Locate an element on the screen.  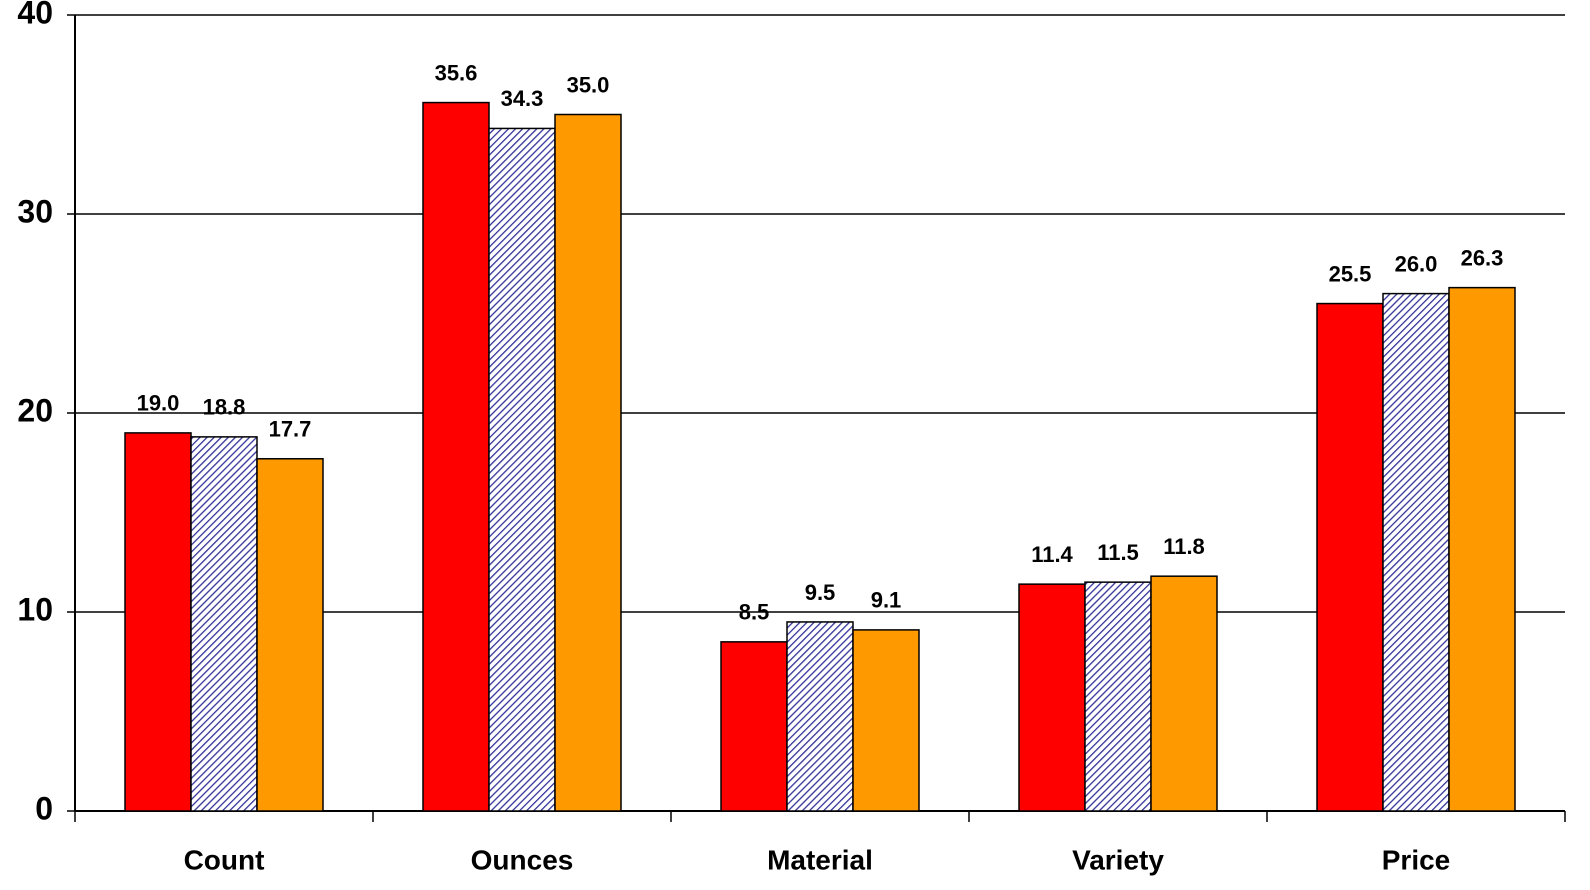
x-tick-label: Price is located at coordinates (1416, 859).